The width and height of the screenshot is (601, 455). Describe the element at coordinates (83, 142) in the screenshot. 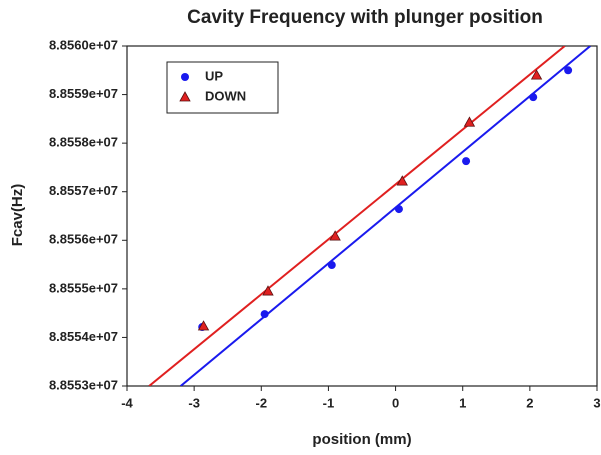

I see `y-tick-label: 8.8558e+07` at that location.